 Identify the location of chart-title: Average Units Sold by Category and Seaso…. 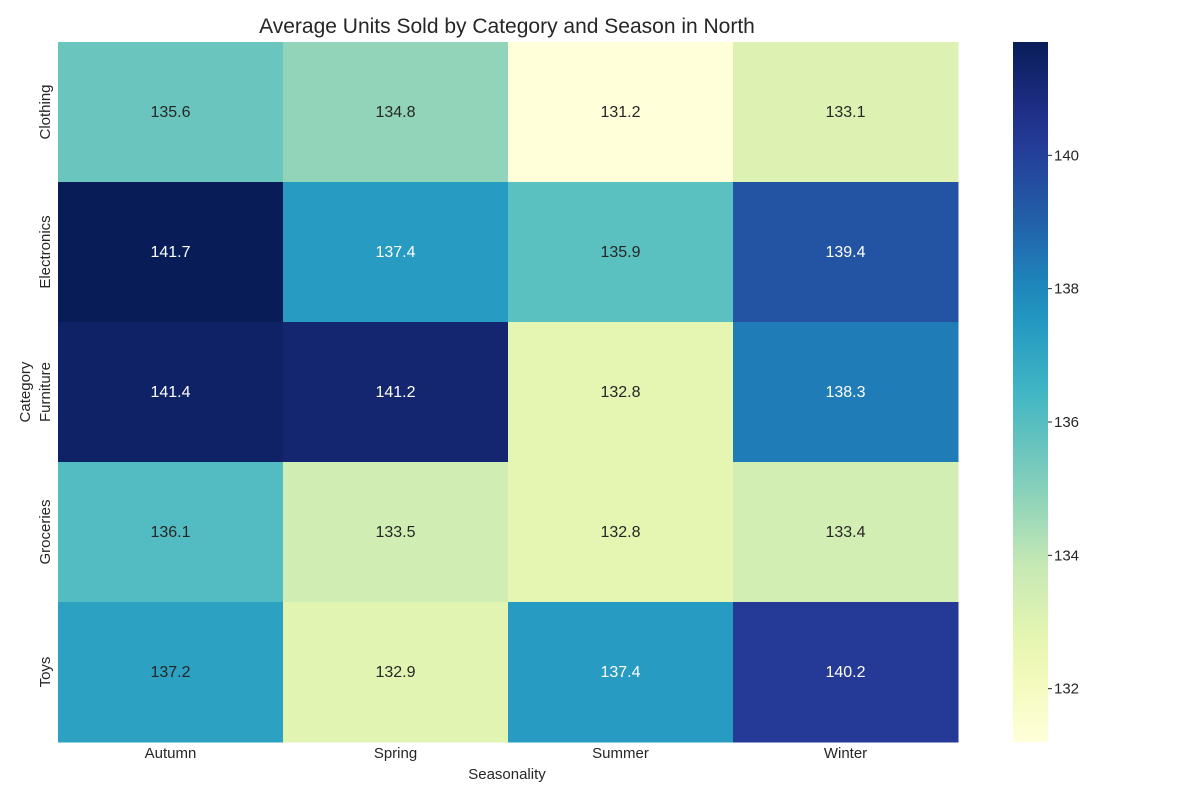
(507, 26).